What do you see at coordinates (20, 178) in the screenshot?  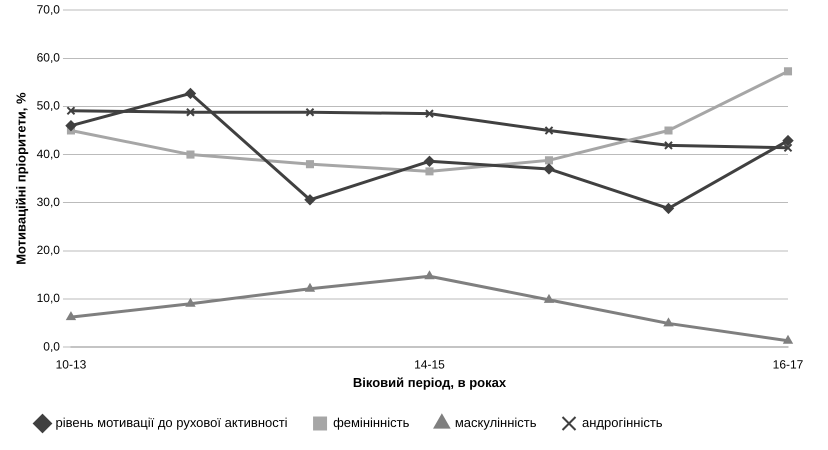 I see `y-axis-title: Мотиваційні пріоритети, %` at bounding box center [20, 178].